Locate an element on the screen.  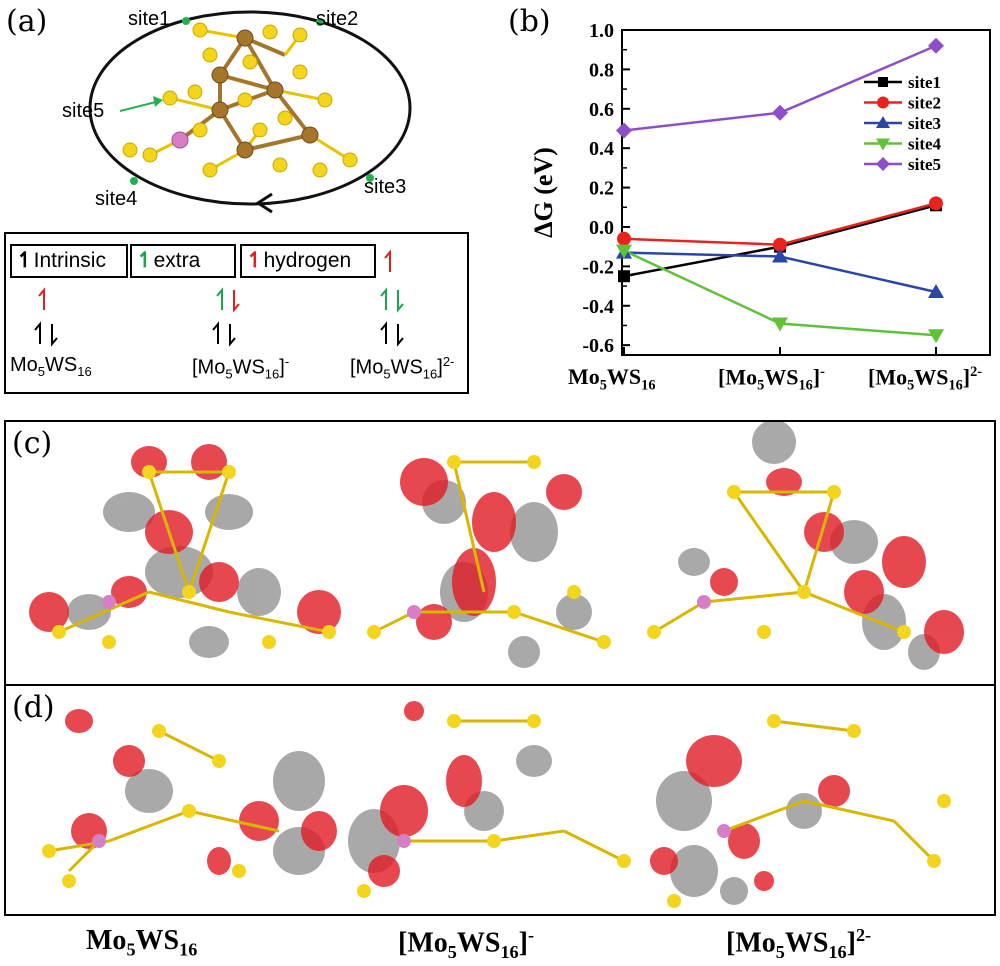
x-tick-anion: [Mo5WS16]- is located at coordinates (771, 379).